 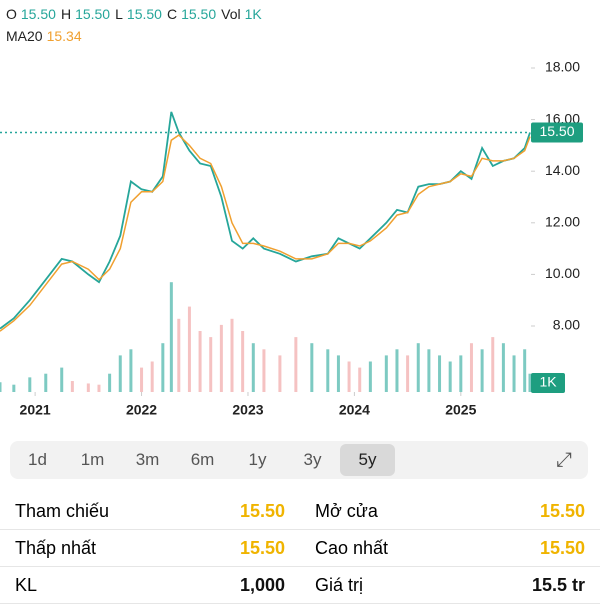 What do you see at coordinates (202, 459) in the screenshot?
I see `range-tab: 6m` at bounding box center [202, 459].